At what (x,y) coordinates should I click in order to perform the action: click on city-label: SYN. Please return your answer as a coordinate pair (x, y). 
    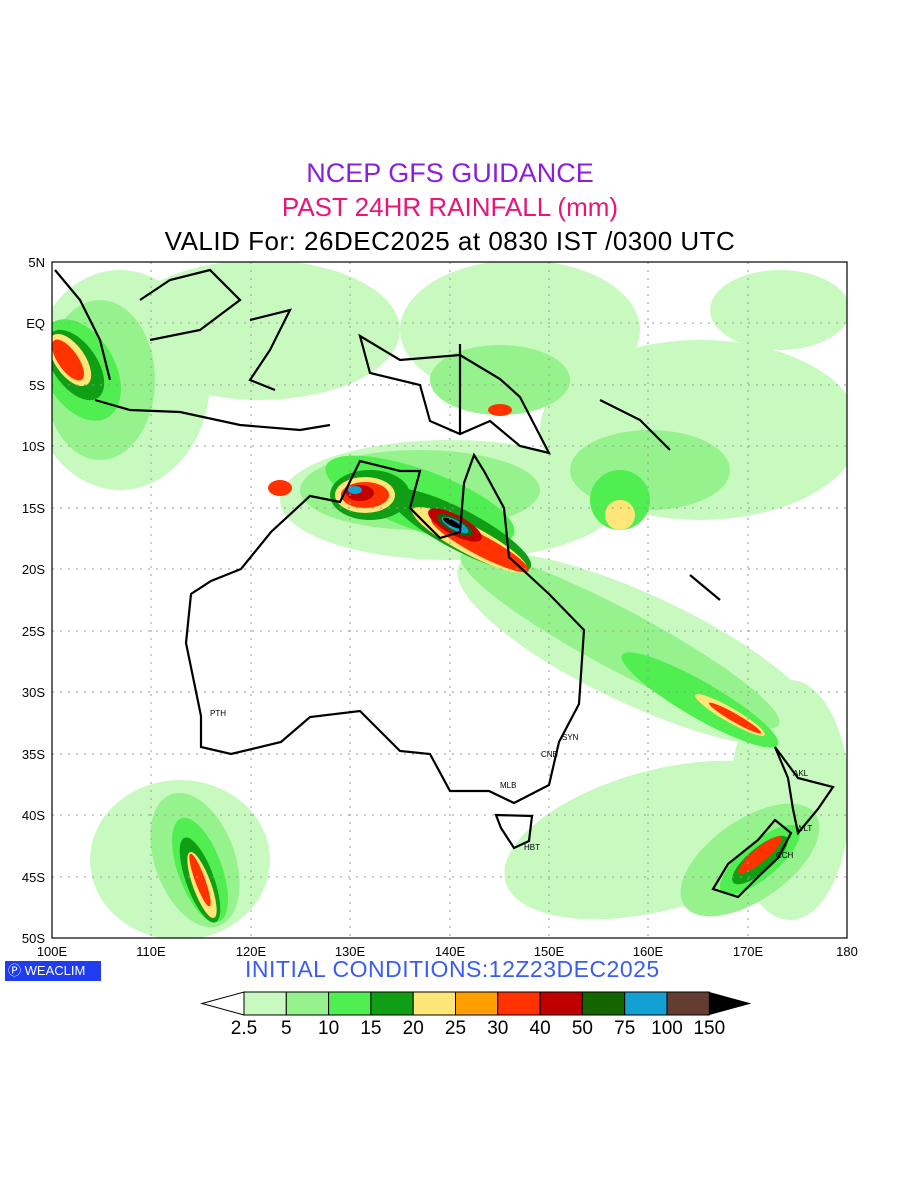
    Looking at the image, I should click on (570, 737).